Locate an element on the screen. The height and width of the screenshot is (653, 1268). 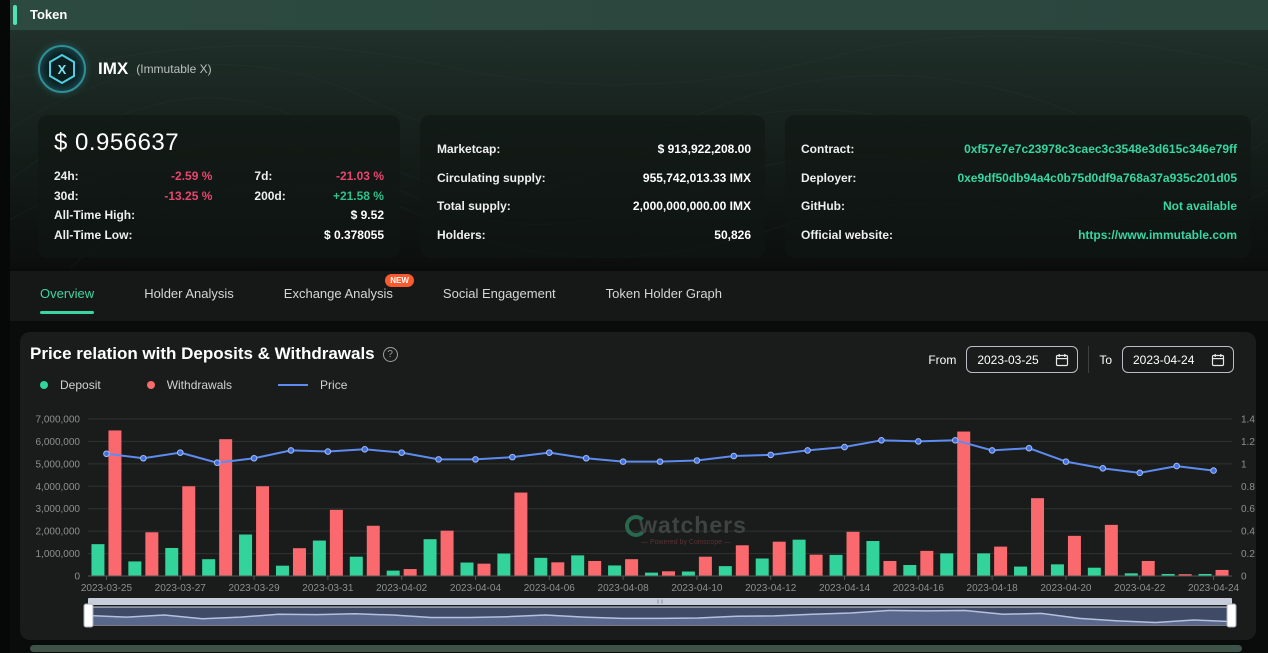
svg-text: 7,000,000 is located at coordinates (58, 420).